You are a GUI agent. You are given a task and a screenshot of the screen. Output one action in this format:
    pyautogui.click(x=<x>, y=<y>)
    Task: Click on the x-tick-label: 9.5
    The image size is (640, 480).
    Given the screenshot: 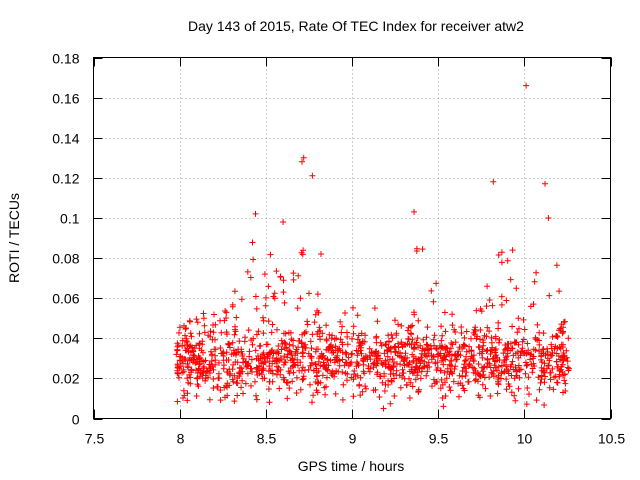 What is the action you would take?
    pyautogui.click(x=439, y=439)
    